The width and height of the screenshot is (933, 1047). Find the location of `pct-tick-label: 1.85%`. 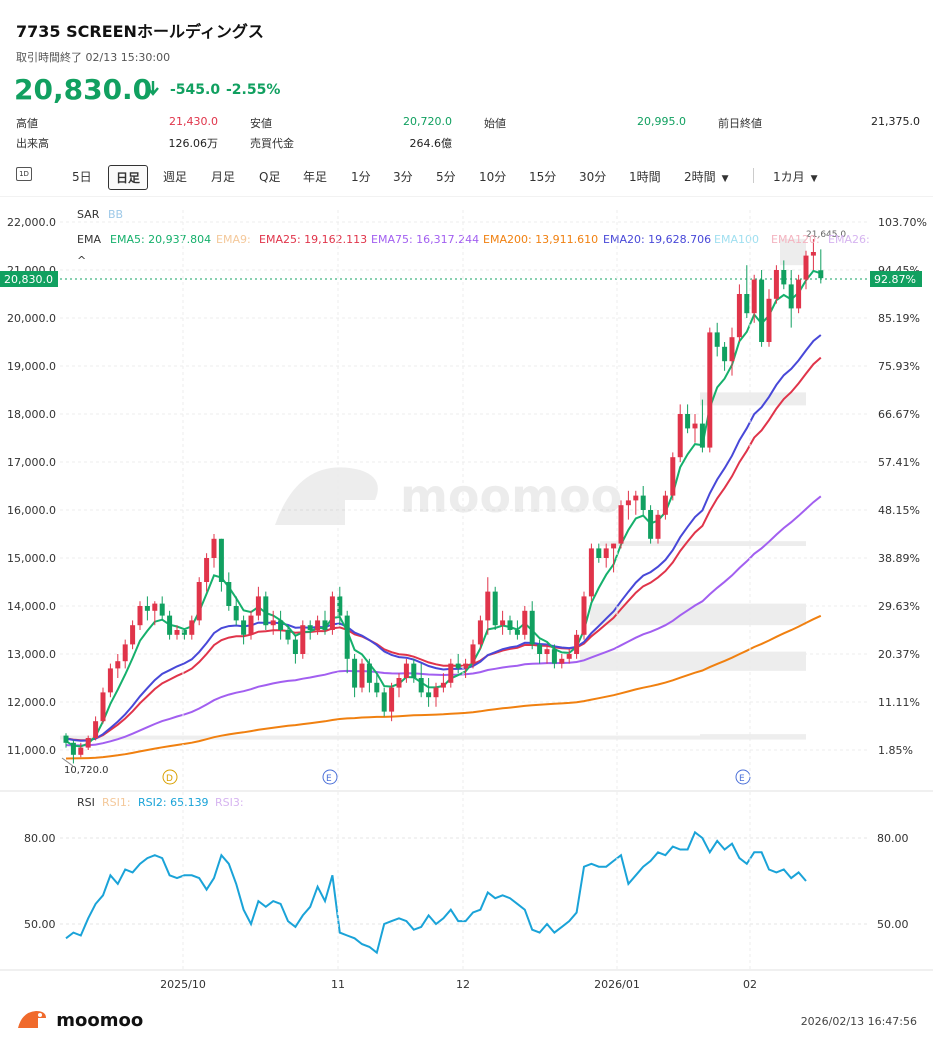

pct-tick-label: 1.85% is located at coordinates (895, 750).